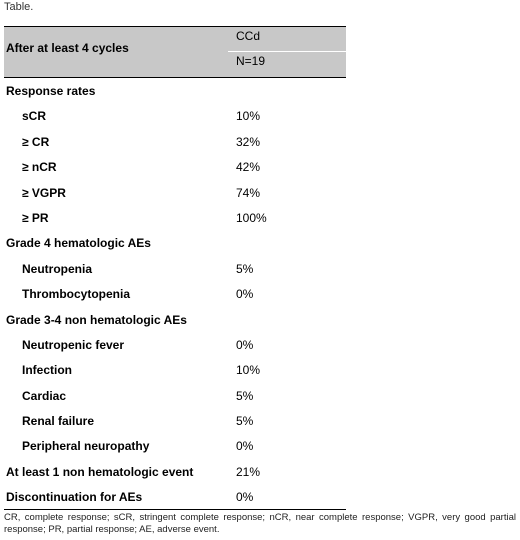  I want to click on table-row: Infection 10%, so click(175, 369).